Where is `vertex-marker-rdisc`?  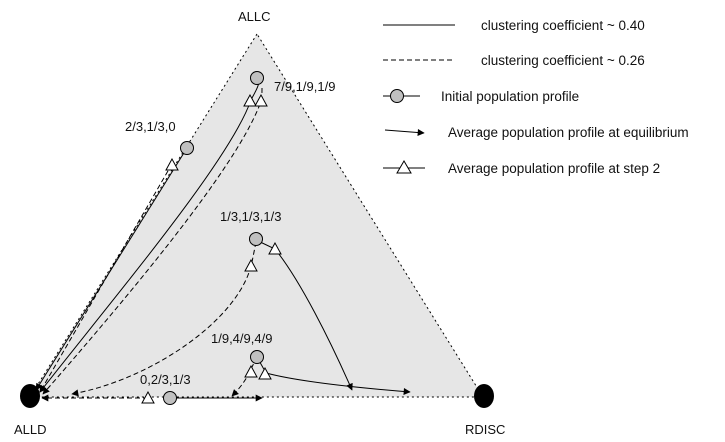
vertex-marker-rdisc is located at coordinates (484, 396).